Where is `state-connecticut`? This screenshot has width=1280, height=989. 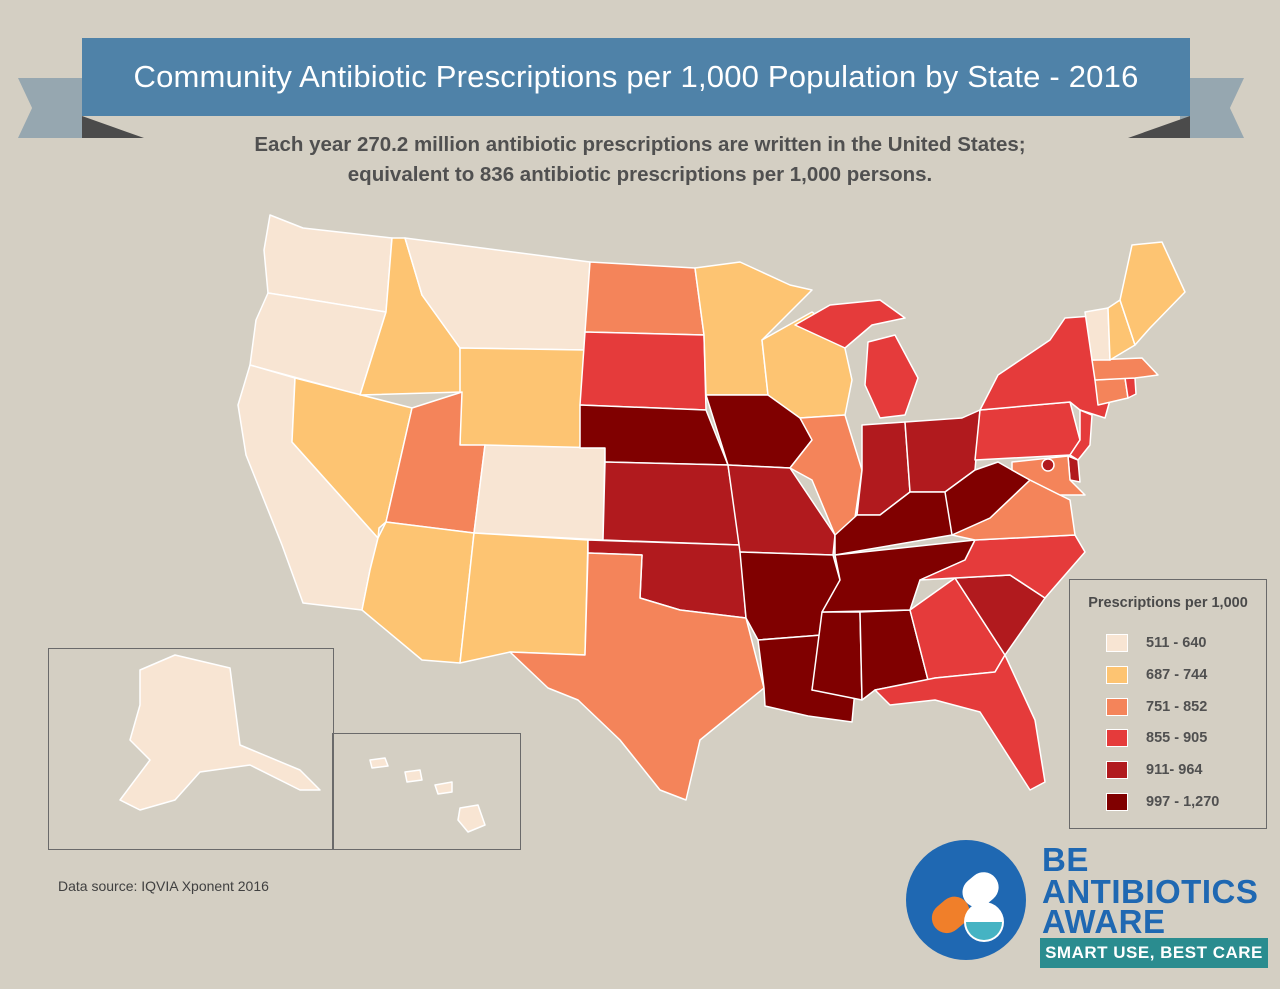
state-connecticut is located at coordinates (1111, 391).